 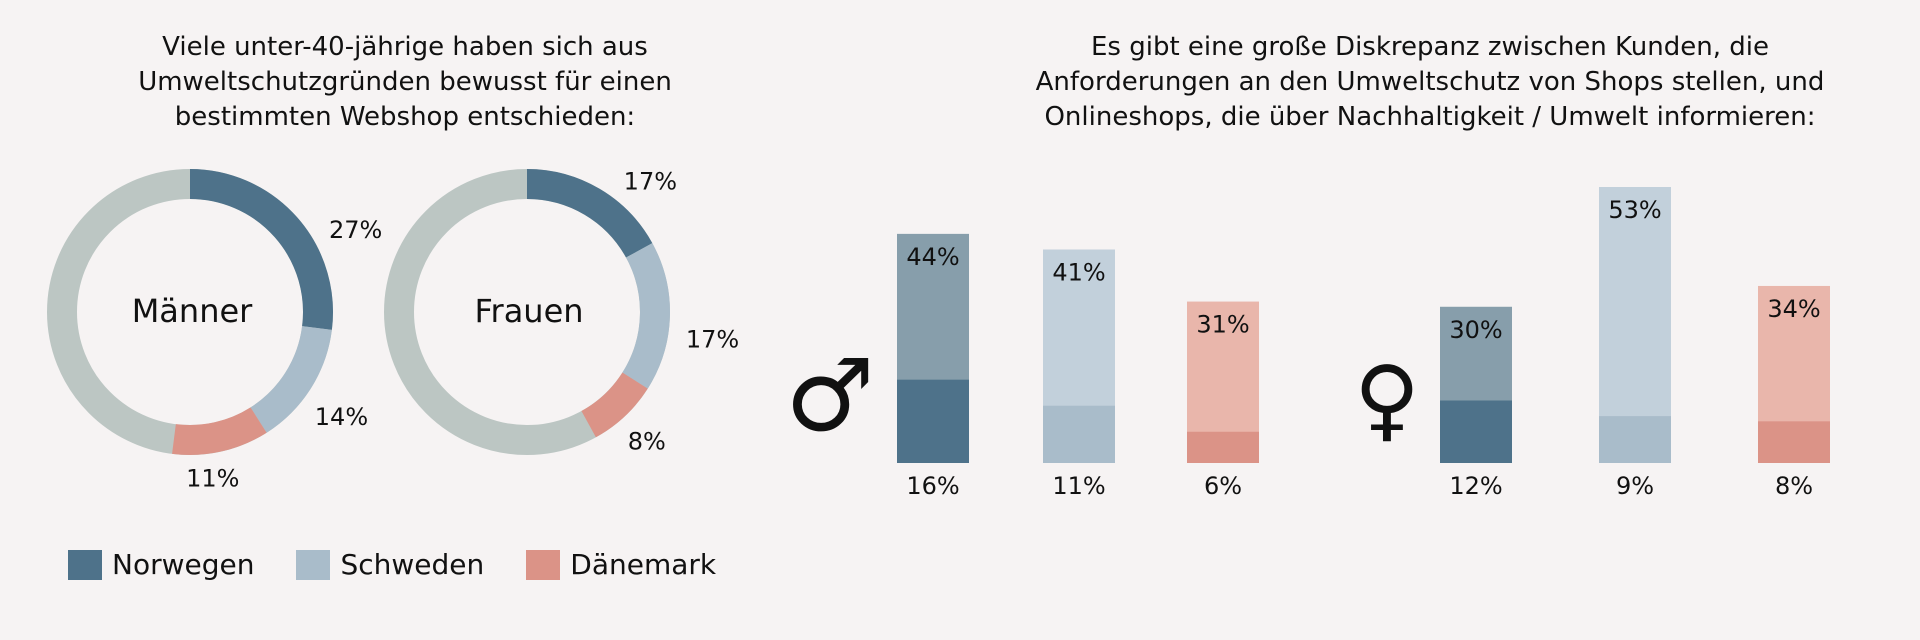 I want to click on female-bar-inner-label-norwegen: 12%, so click(x=1475, y=486).